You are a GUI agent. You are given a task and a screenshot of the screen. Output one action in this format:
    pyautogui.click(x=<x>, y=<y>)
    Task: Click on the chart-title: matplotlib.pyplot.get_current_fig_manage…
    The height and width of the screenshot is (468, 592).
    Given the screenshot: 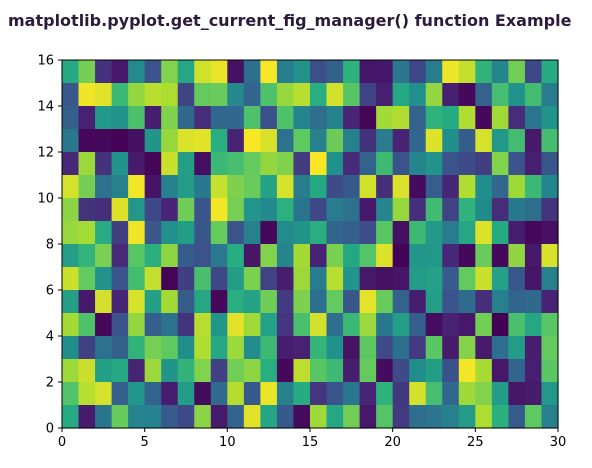 What is the action you would take?
    pyautogui.click(x=290, y=20)
    